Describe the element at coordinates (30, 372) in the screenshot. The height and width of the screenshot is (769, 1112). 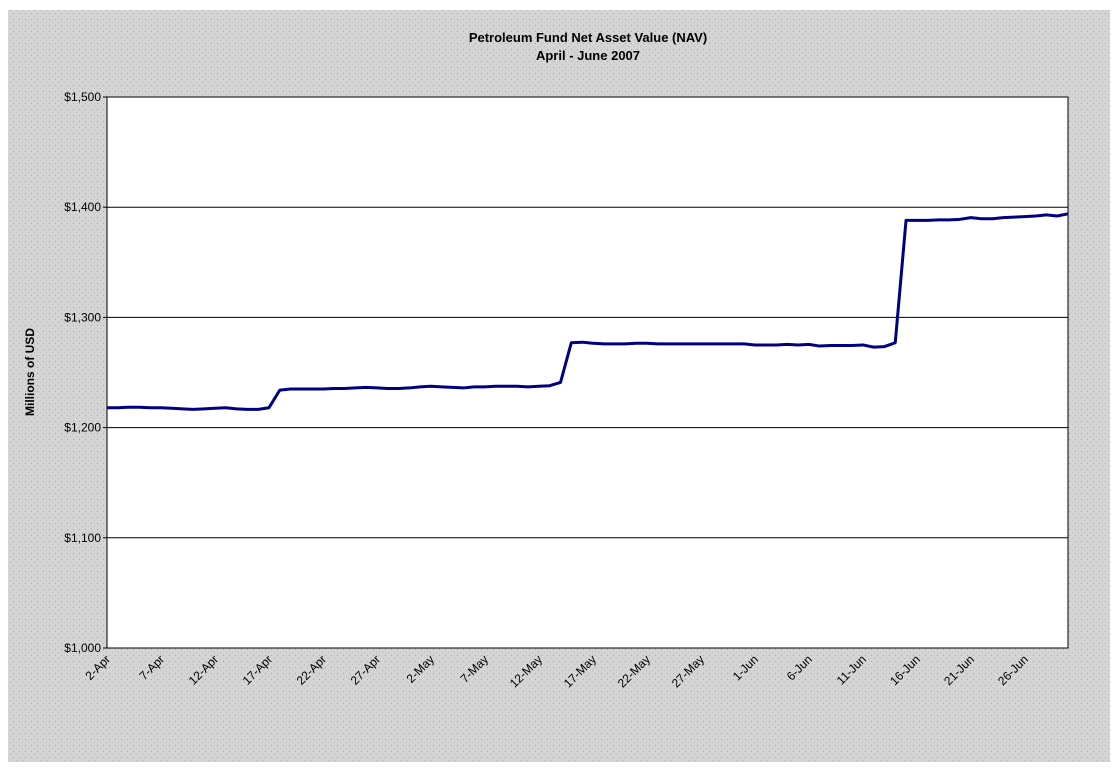
I see `y-axis-label: Millions of USD` at that location.